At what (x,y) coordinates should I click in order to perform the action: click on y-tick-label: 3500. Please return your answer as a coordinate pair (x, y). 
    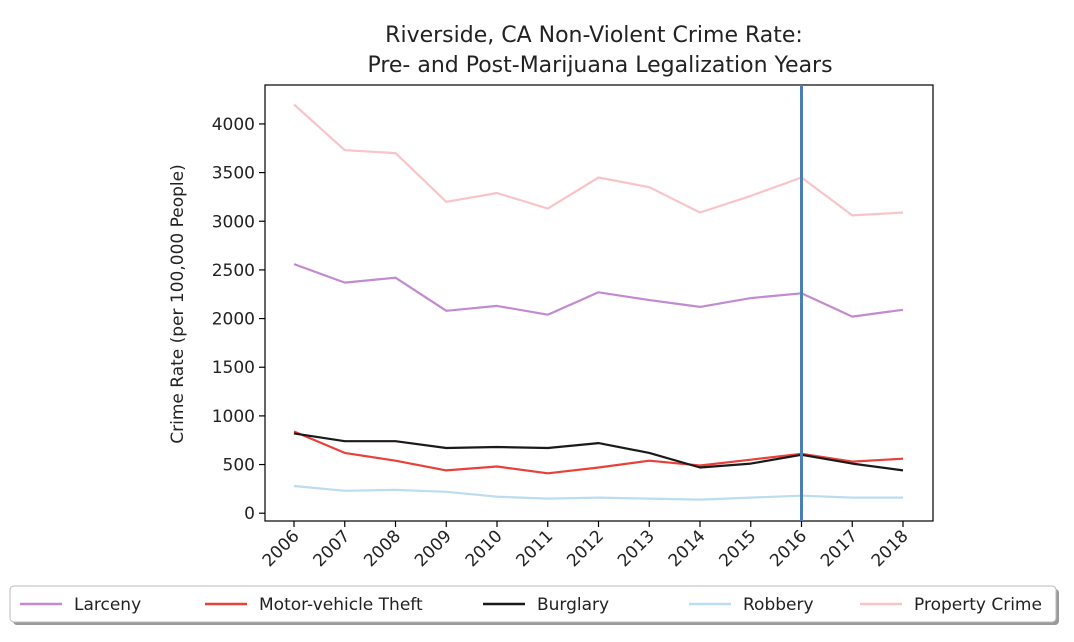
    Looking at the image, I should click on (233, 174).